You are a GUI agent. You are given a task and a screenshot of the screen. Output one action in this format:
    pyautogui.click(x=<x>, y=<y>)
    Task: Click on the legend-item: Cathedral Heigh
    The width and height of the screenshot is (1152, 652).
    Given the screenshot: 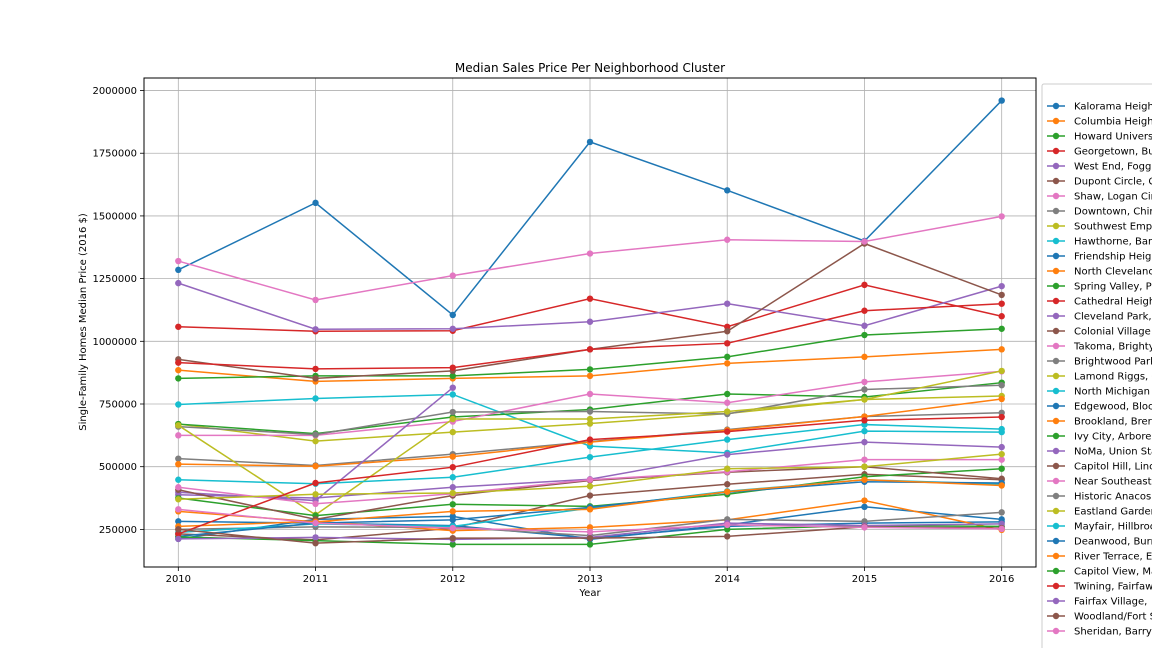 What is the action you would take?
    pyautogui.click(x=1099, y=302)
    